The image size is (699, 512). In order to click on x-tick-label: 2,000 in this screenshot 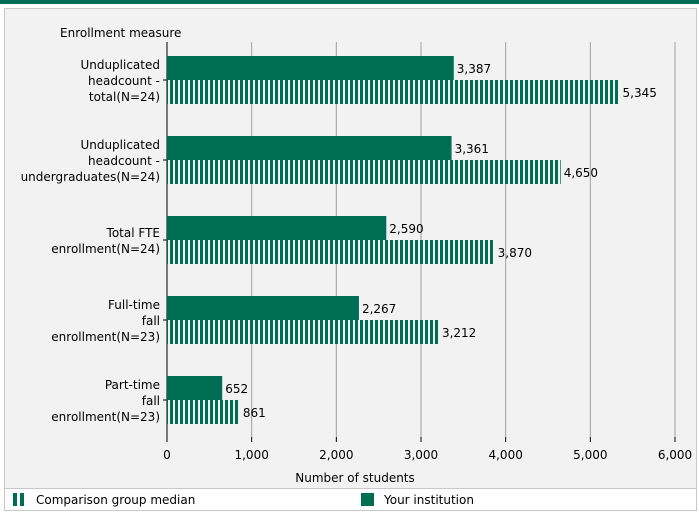, I will do `click(336, 455)`.